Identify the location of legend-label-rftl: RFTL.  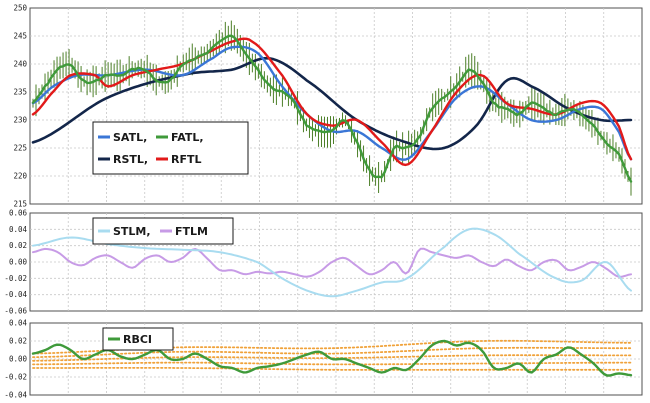
(186, 159).